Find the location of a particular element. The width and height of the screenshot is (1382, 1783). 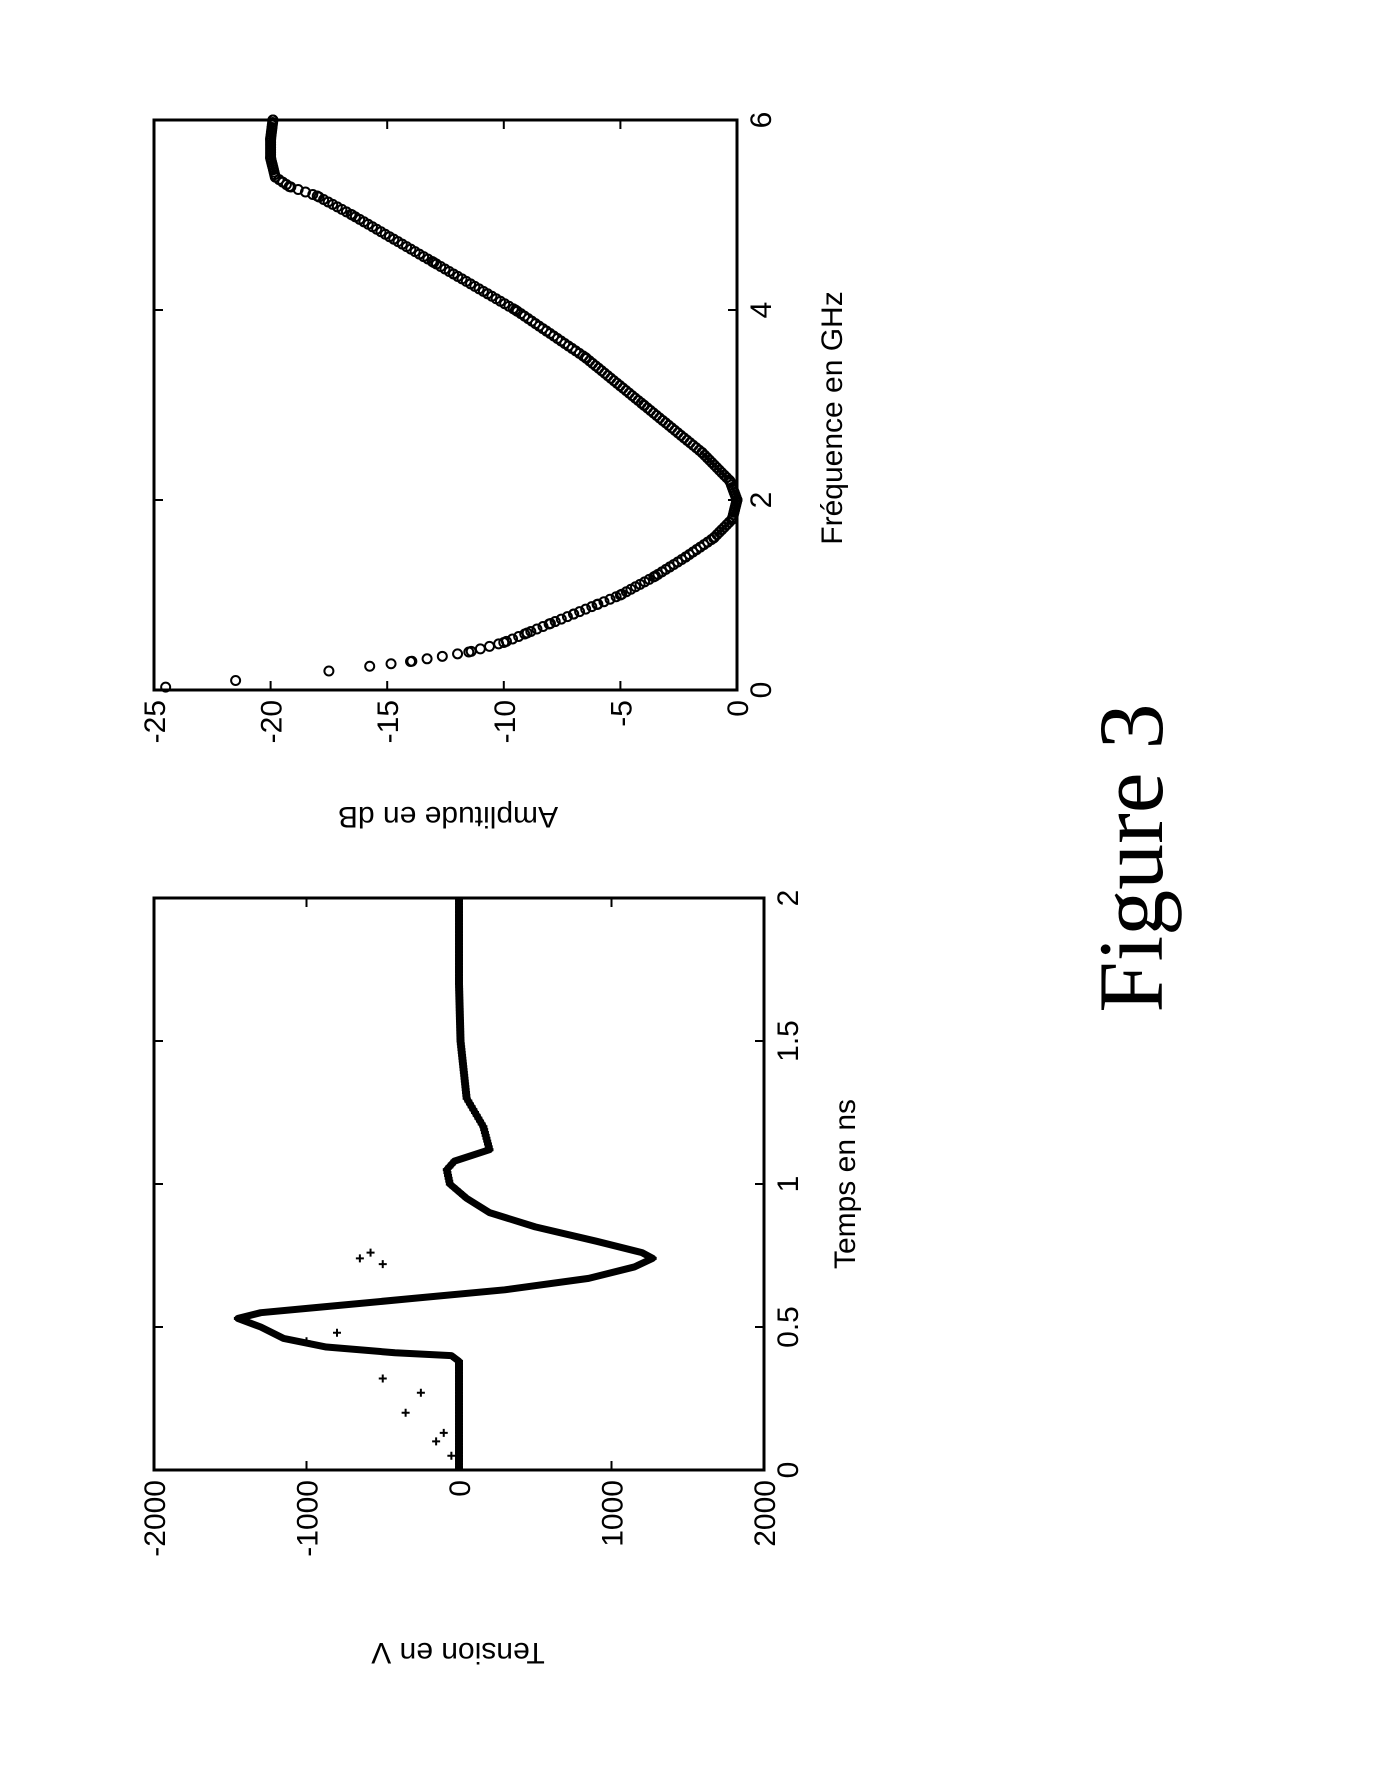

y-tick-label: -5 is located at coordinates (621, 713).